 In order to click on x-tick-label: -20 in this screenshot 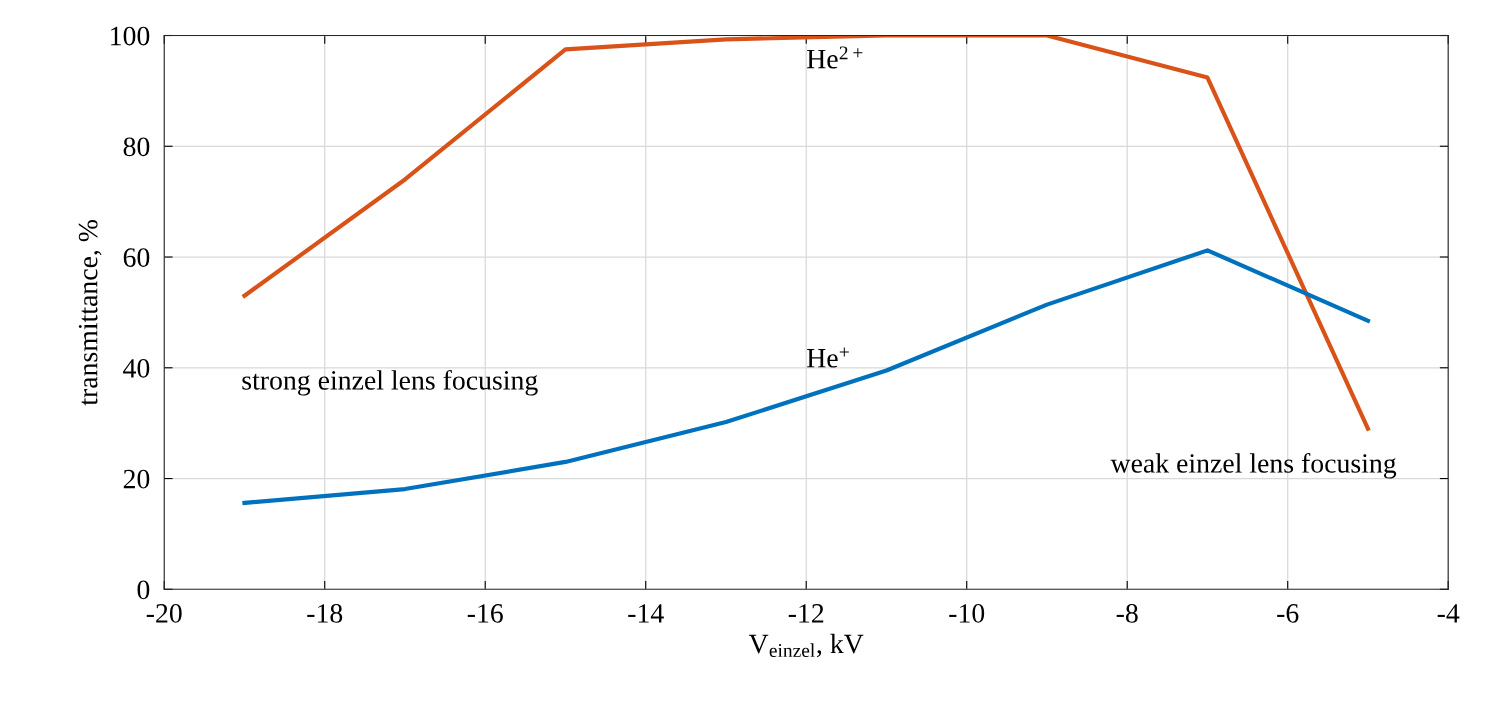, I will do `click(164, 613)`.